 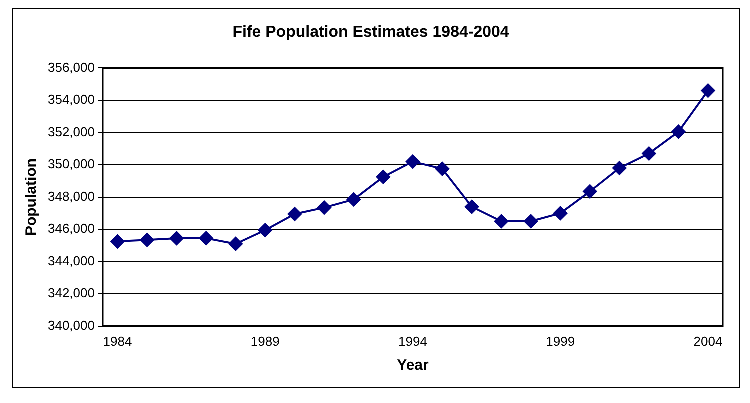 I want to click on y-tick-label: 344,000, so click(x=71, y=260).